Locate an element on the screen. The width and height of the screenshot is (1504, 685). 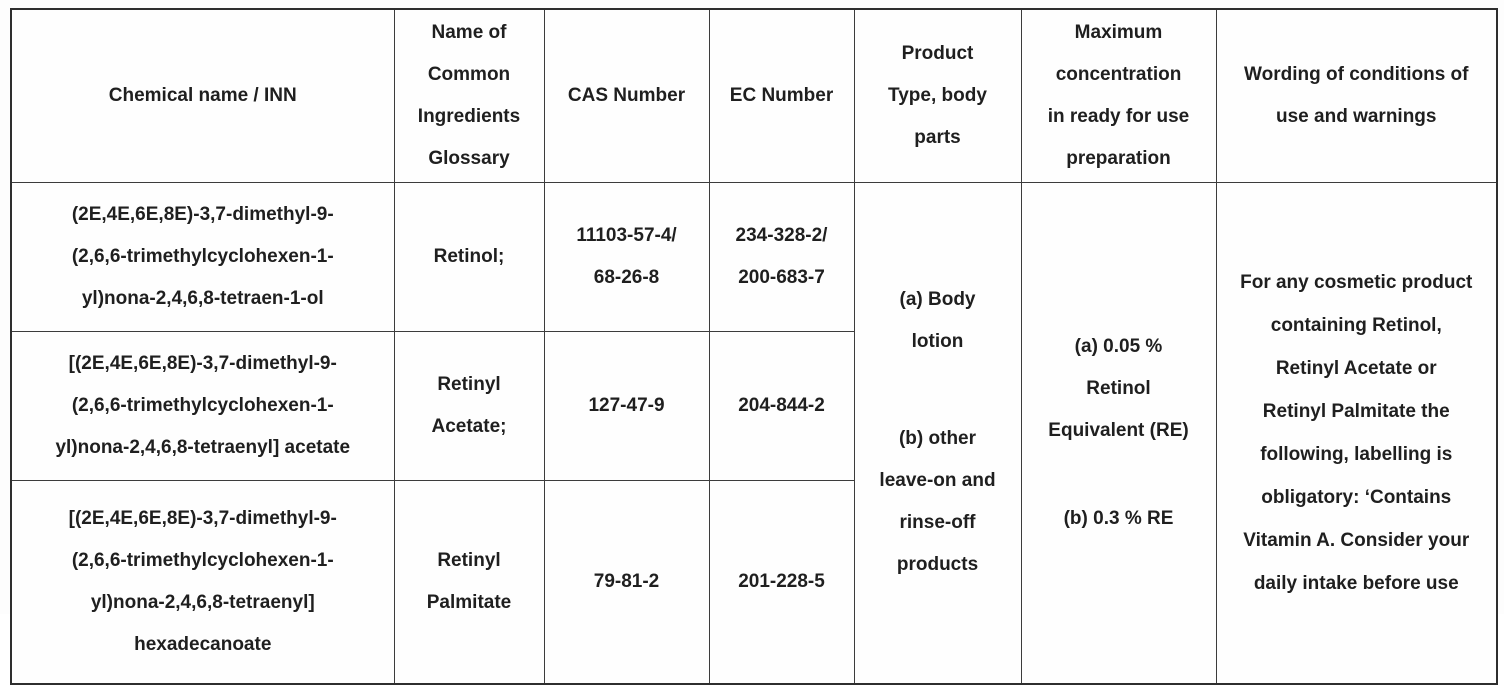
cell-ec-number: 204-844-2 is located at coordinates (781, 405).